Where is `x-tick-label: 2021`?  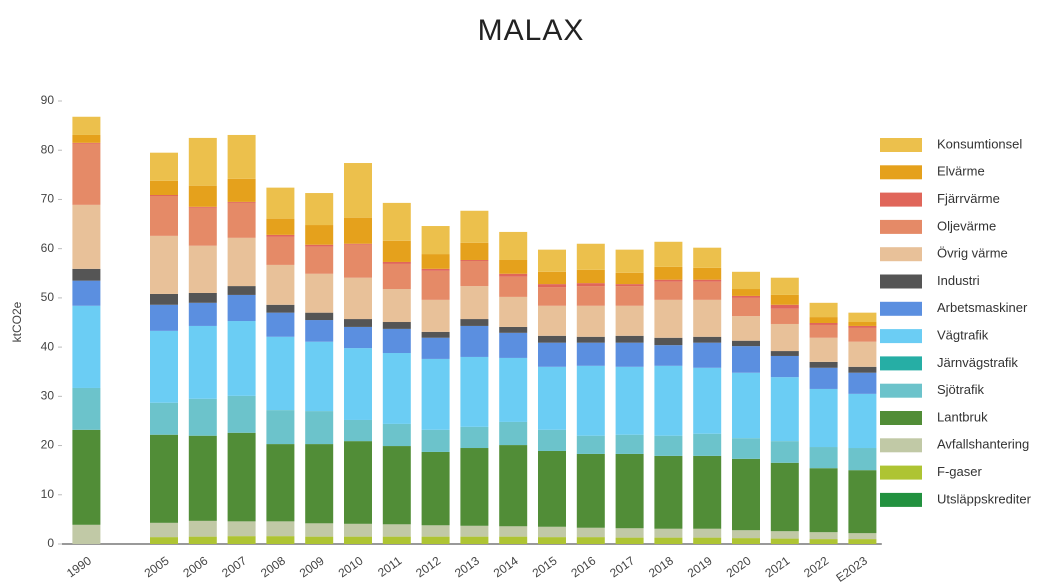
x-tick-label: 2021 is located at coordinates (777, 566).